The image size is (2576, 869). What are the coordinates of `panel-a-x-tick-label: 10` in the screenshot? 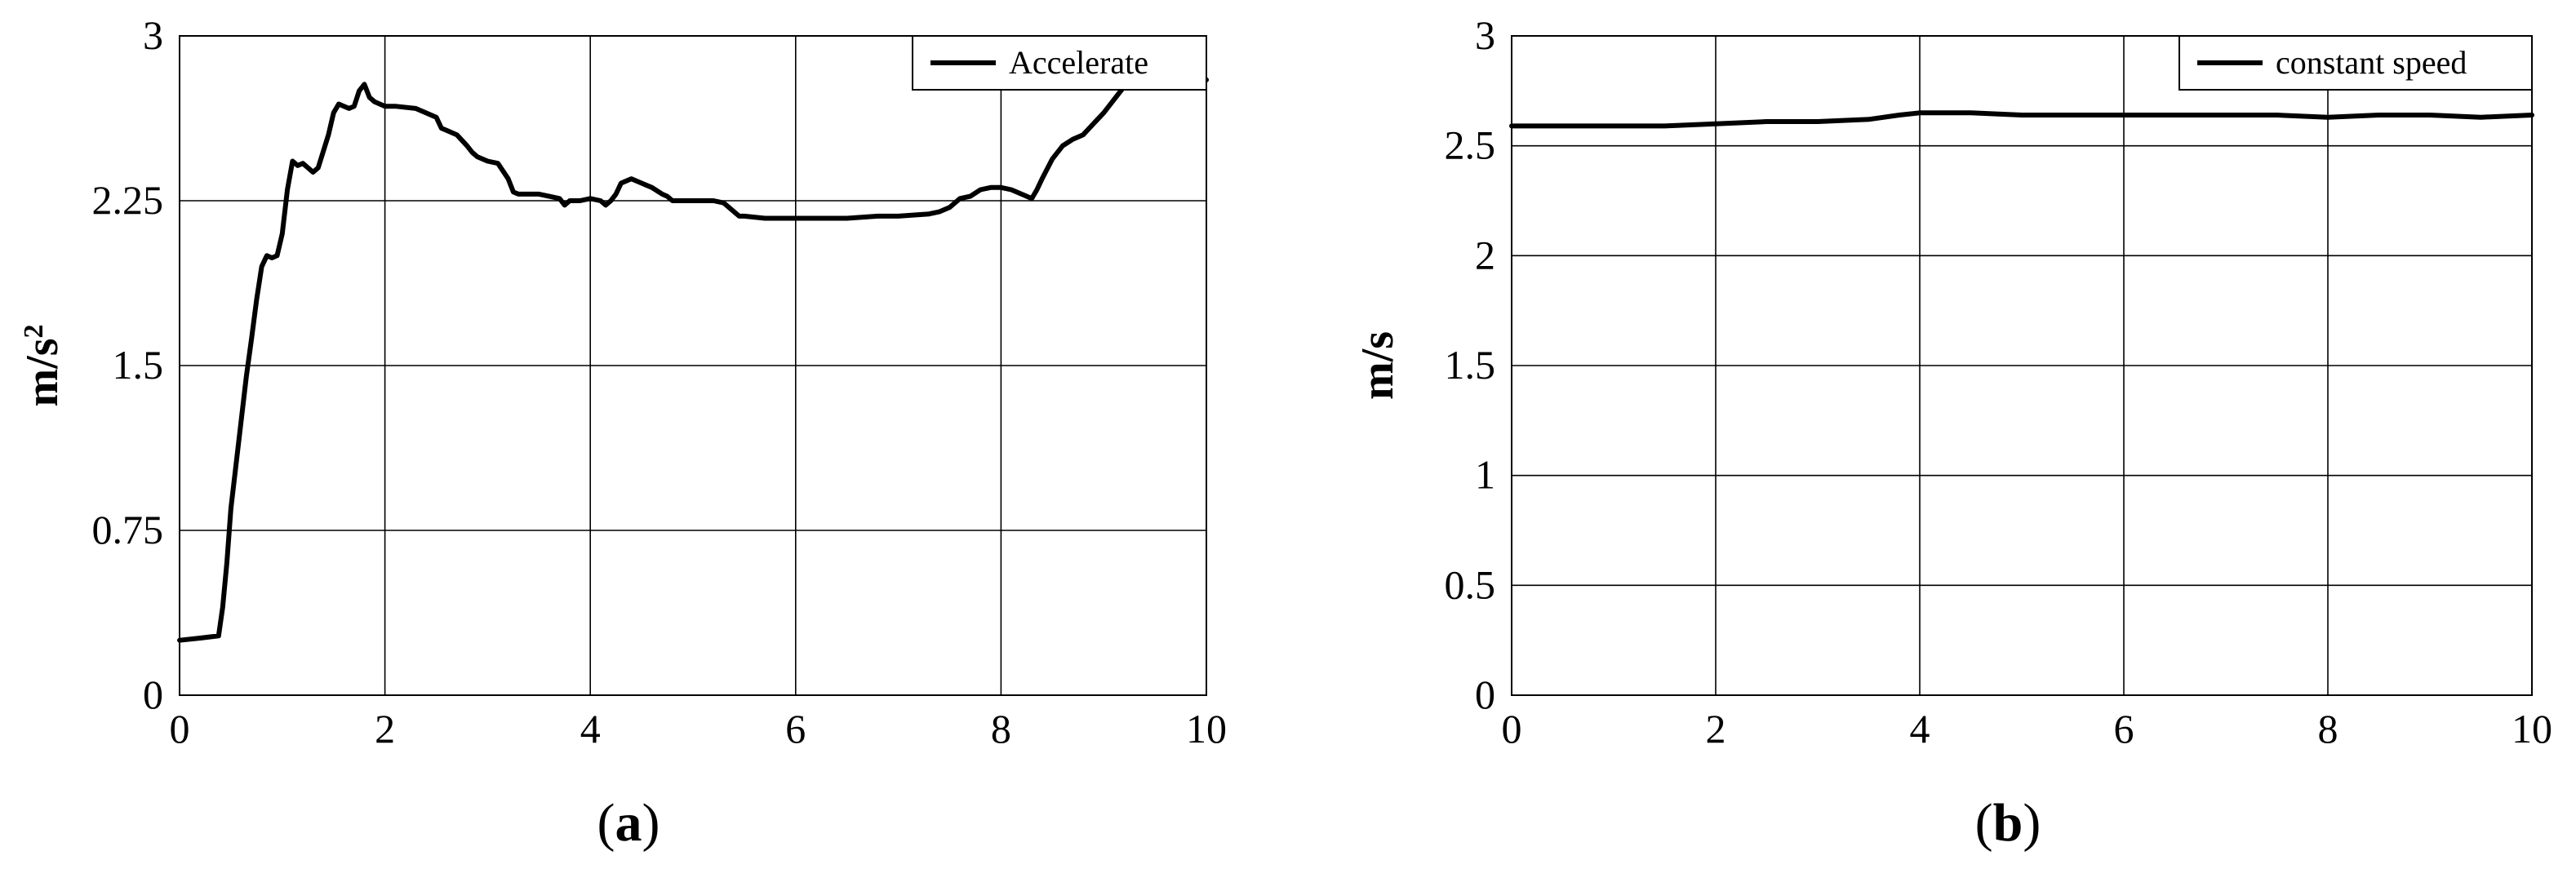 It's located at (1206, 729).